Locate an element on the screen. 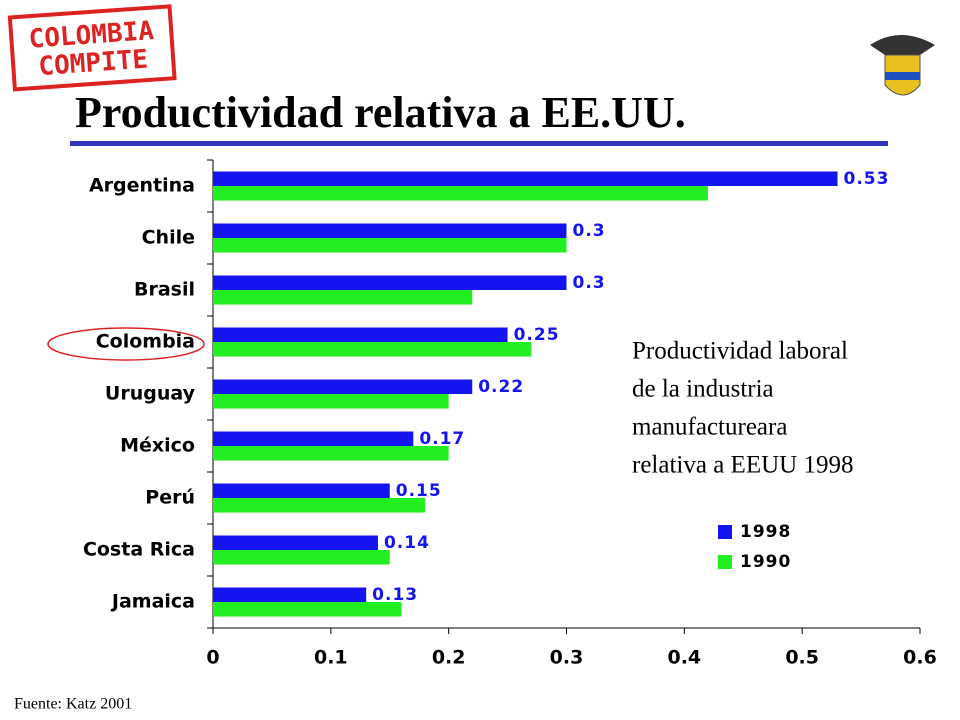 The height and width of the screenshot is (720, 960). annotation: de la industria is located at coordinates (703, 389).